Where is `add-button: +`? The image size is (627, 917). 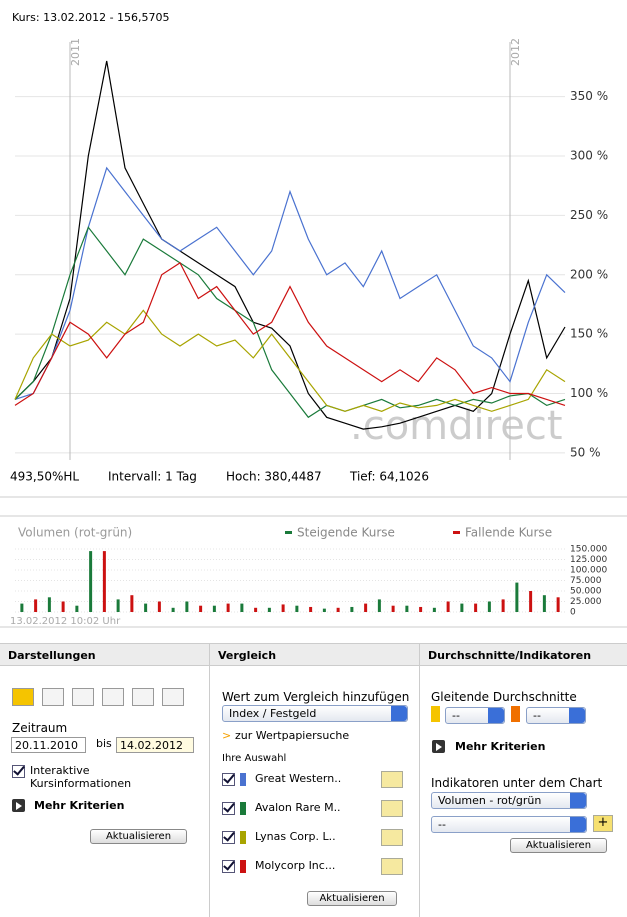 add-button: + is located at coordinates (603, 823).